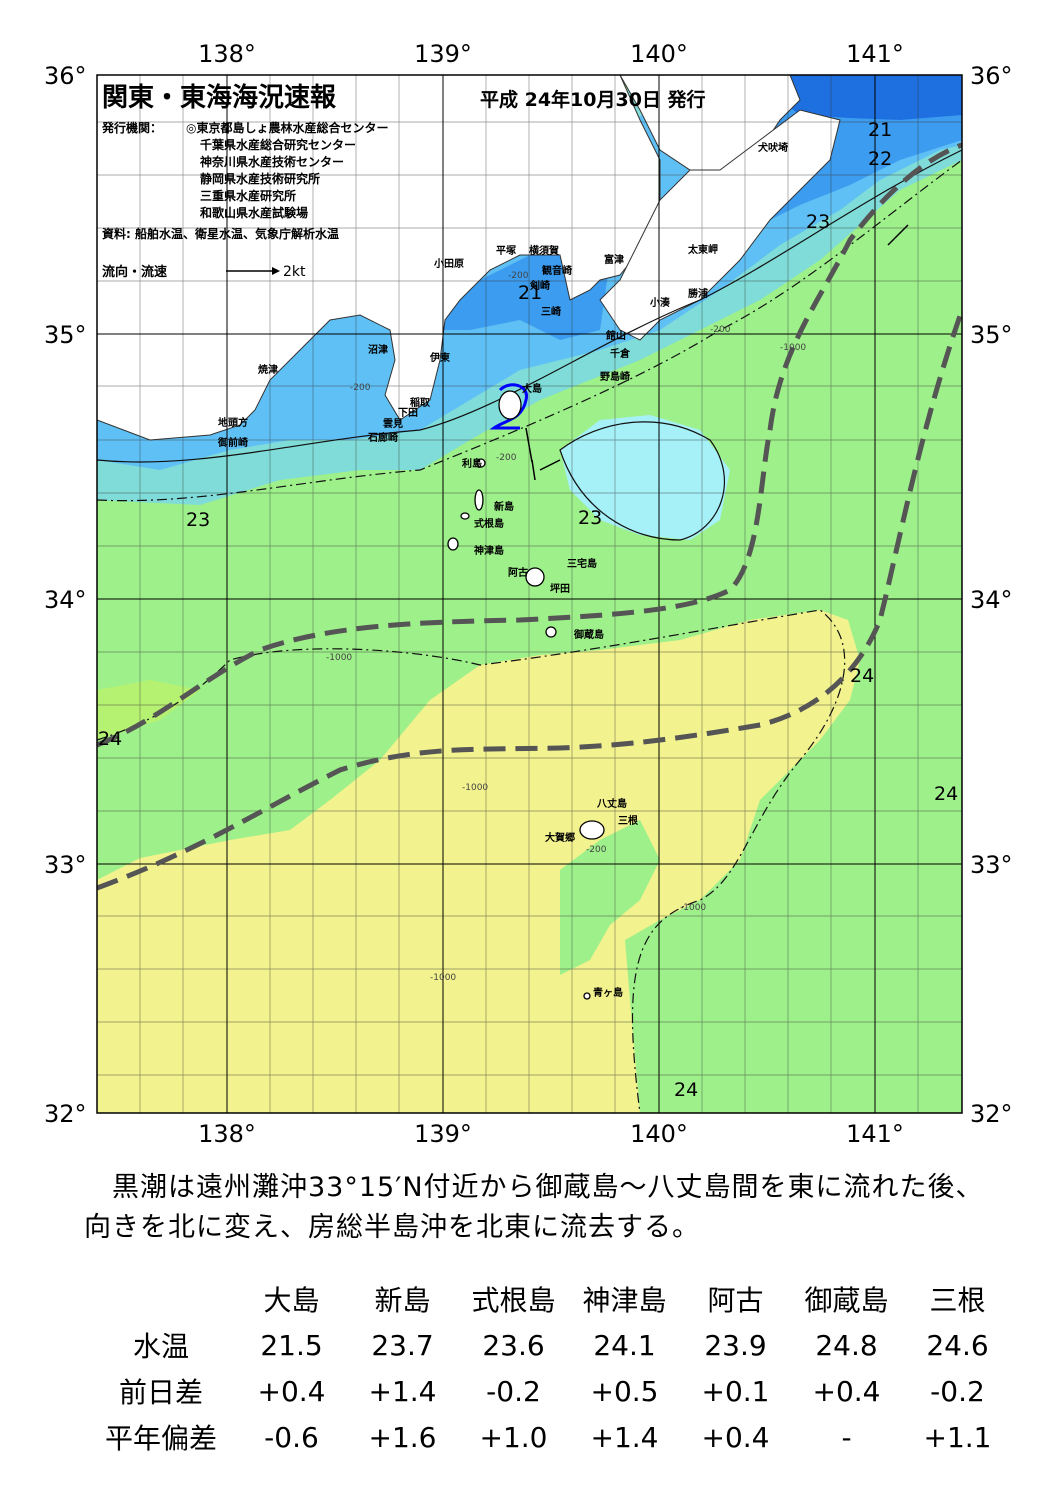 This screenshot has height=1503, width=1064. Describe the element at coordinates (660, 302) in the screenshot. I see `place-label: 小湊` at that location.